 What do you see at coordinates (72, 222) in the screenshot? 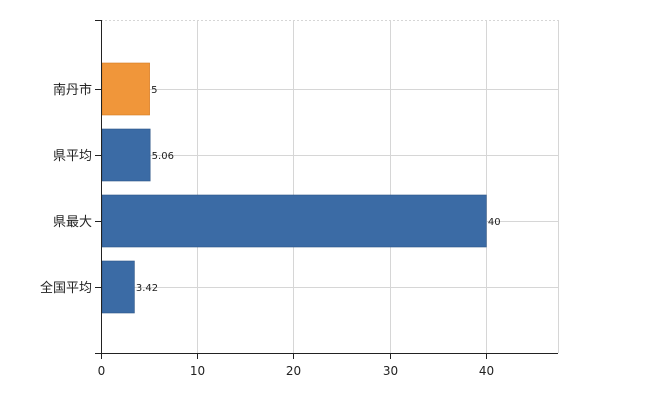
I see `y-tick-label-2: 県最大` at bounding box center [72, 222].